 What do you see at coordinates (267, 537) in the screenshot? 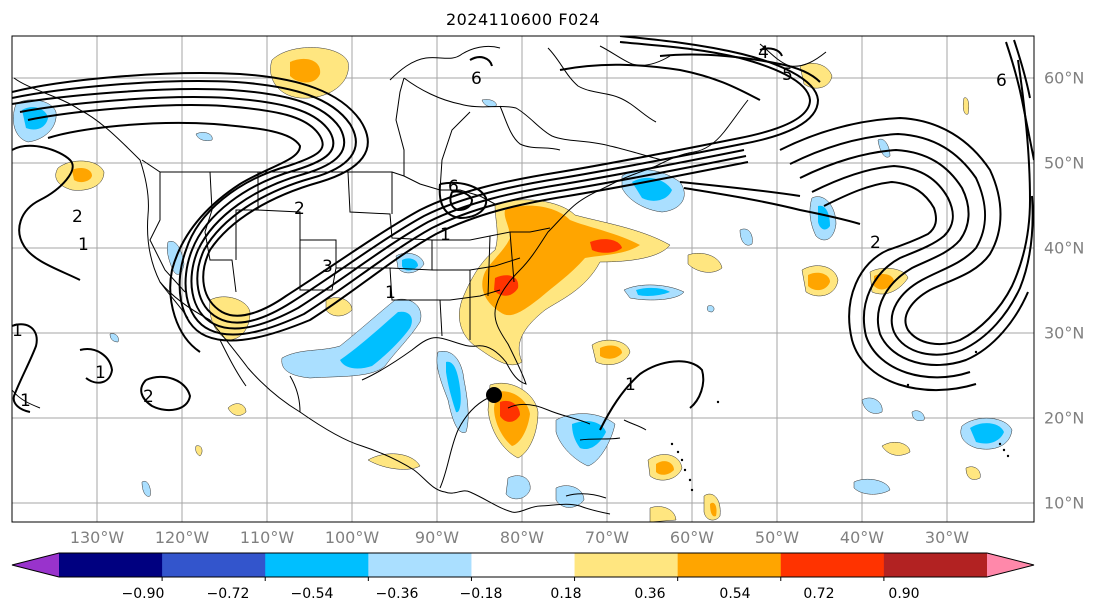
I see `lon-label: 110°W` at bounding box center [267, 537].